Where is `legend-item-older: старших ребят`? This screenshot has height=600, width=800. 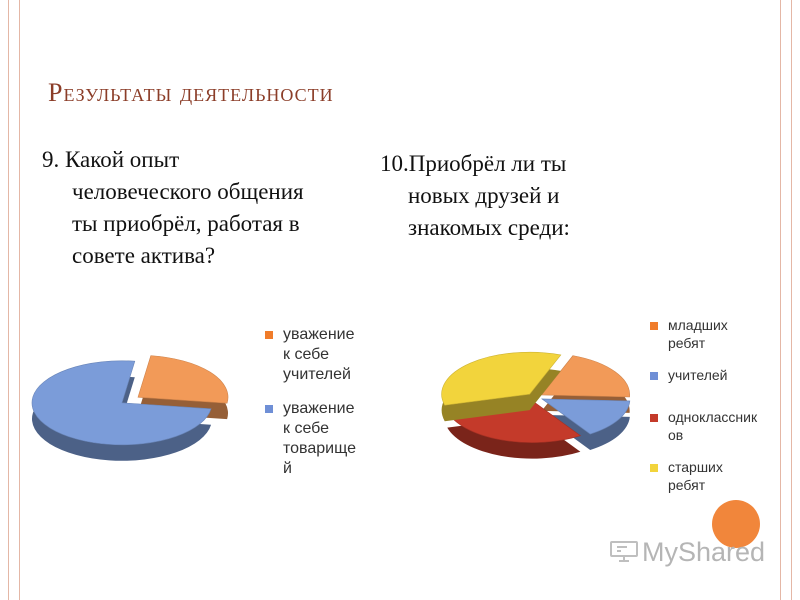
legend-item-older: старших ребят is located at coordinates (720, 476).